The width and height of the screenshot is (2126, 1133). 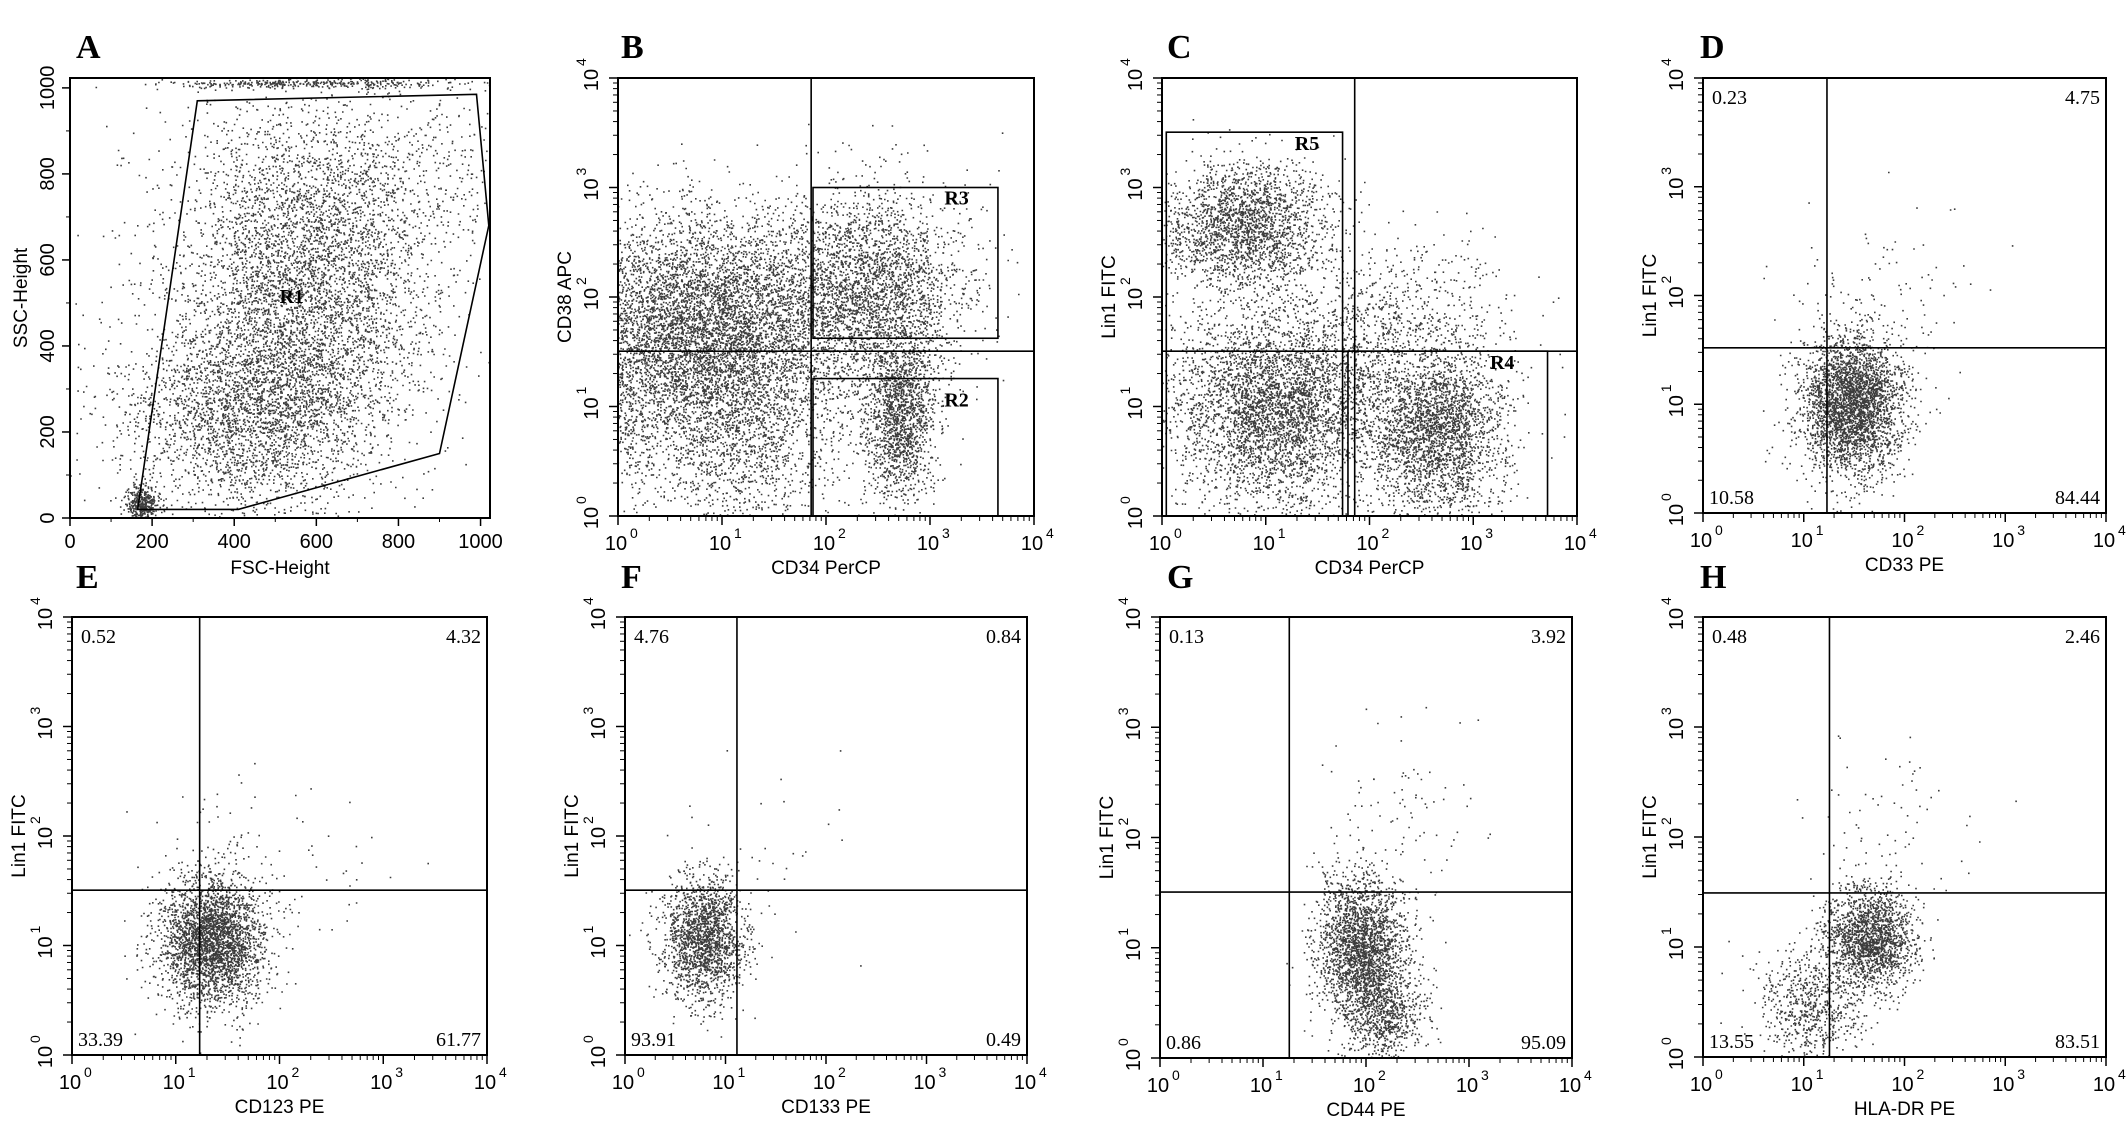 I want to click on x-tick-label: 800, so click(x=398, y=542).